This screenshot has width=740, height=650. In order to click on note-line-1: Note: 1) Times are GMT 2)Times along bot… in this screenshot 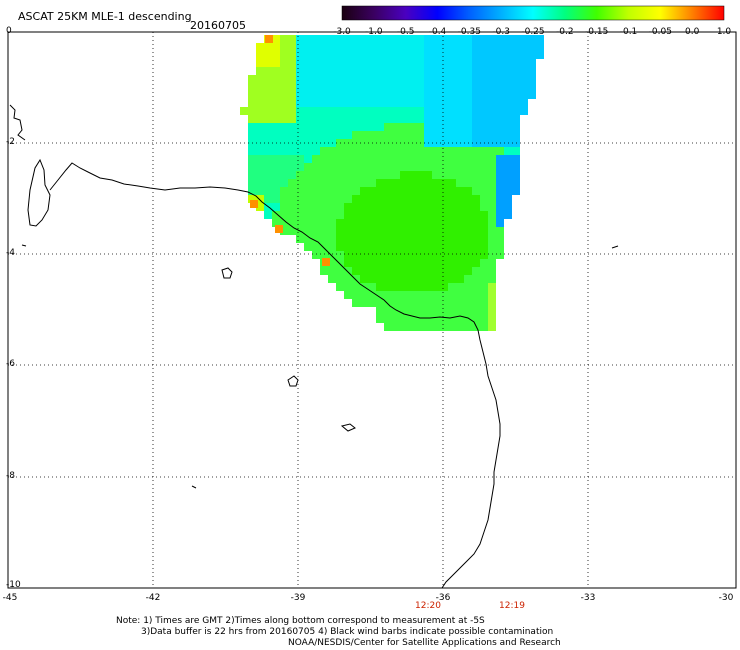, I will do `click(300, 621)`.